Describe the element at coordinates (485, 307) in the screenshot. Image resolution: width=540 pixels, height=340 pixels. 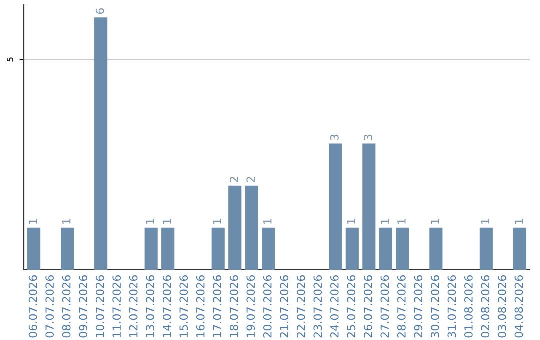
I see `x-tick-label: 02.08.2026` at that location.